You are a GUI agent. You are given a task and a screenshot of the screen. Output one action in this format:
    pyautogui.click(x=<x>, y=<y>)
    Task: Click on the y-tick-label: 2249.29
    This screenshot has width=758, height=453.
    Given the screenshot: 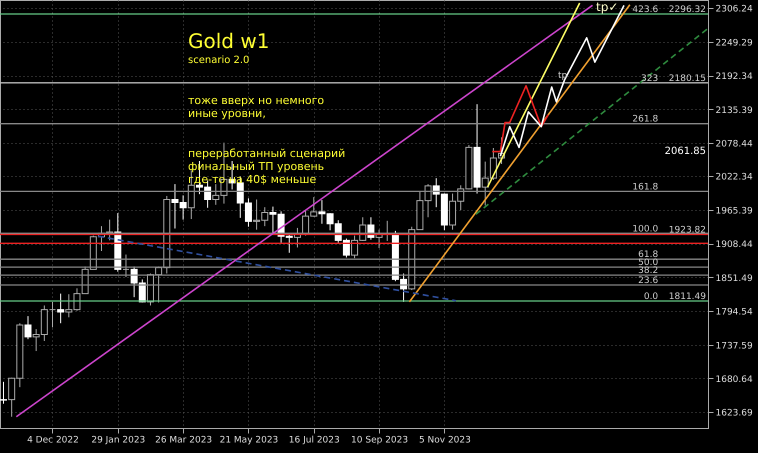 What is the action you would take?
    pyautogui.click(x=734, y=43)
    